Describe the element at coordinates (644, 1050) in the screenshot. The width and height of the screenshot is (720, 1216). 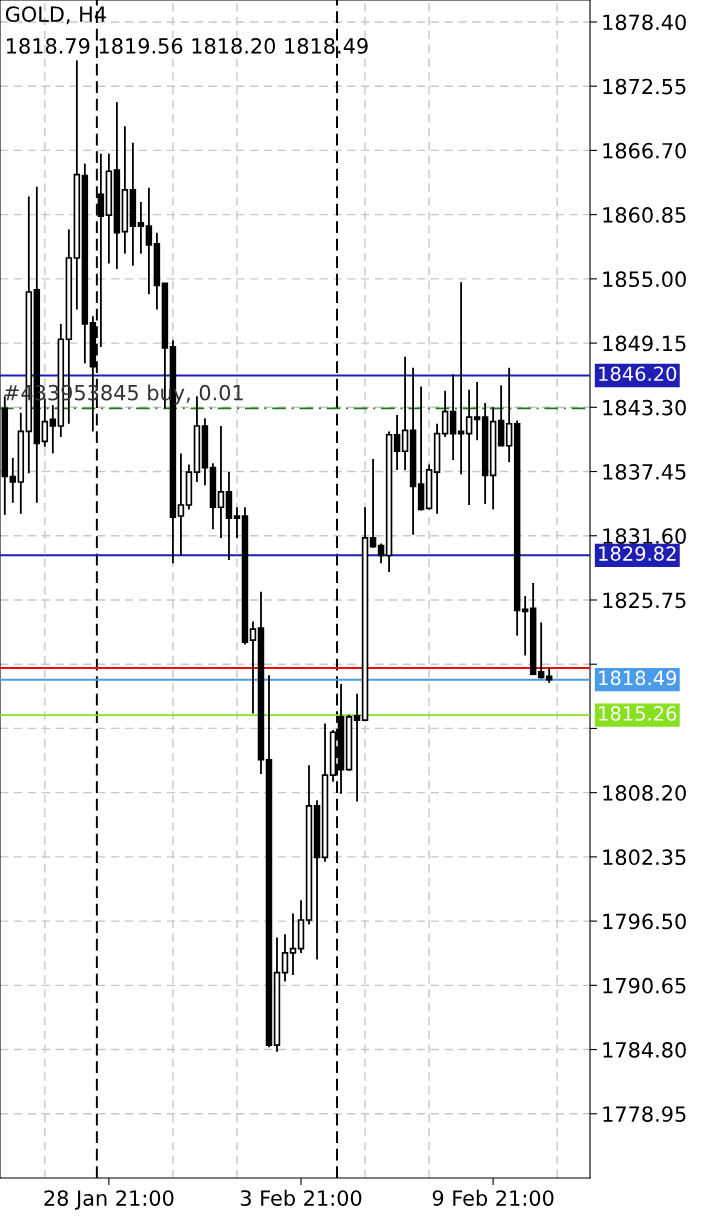
I see `y-tick-label: 1784.80` at that location.